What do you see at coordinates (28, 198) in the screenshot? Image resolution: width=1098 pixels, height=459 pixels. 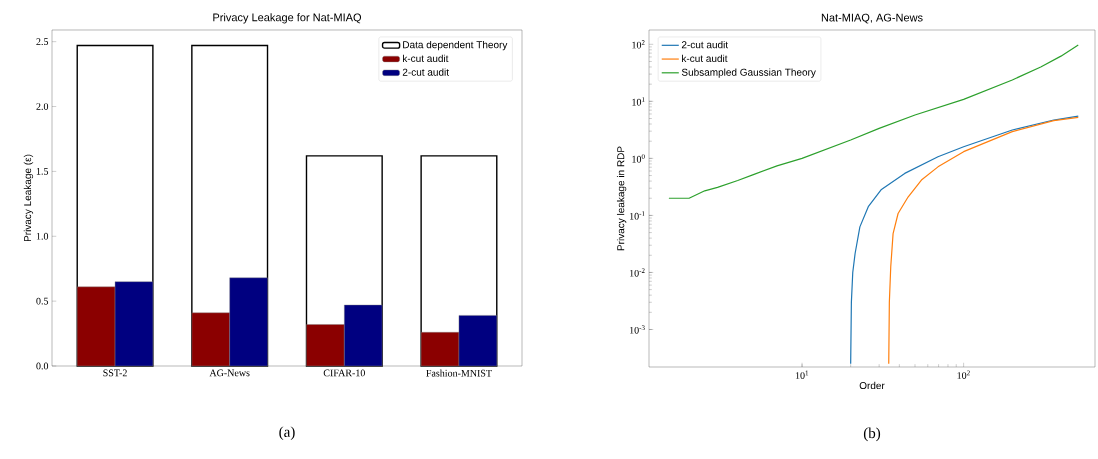 I see `y-axis-title: Privacy Leakage (ε)` at bounding box center [28, 198].